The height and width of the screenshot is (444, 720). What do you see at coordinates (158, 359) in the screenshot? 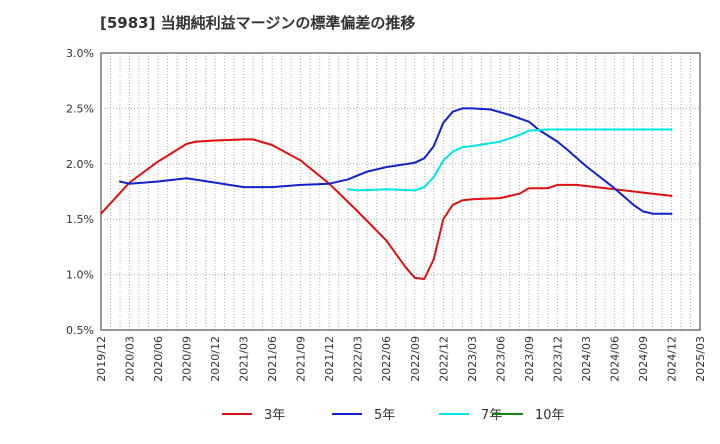
I see `x-tick-label: 2020/06` at bounding box center [158, 359].